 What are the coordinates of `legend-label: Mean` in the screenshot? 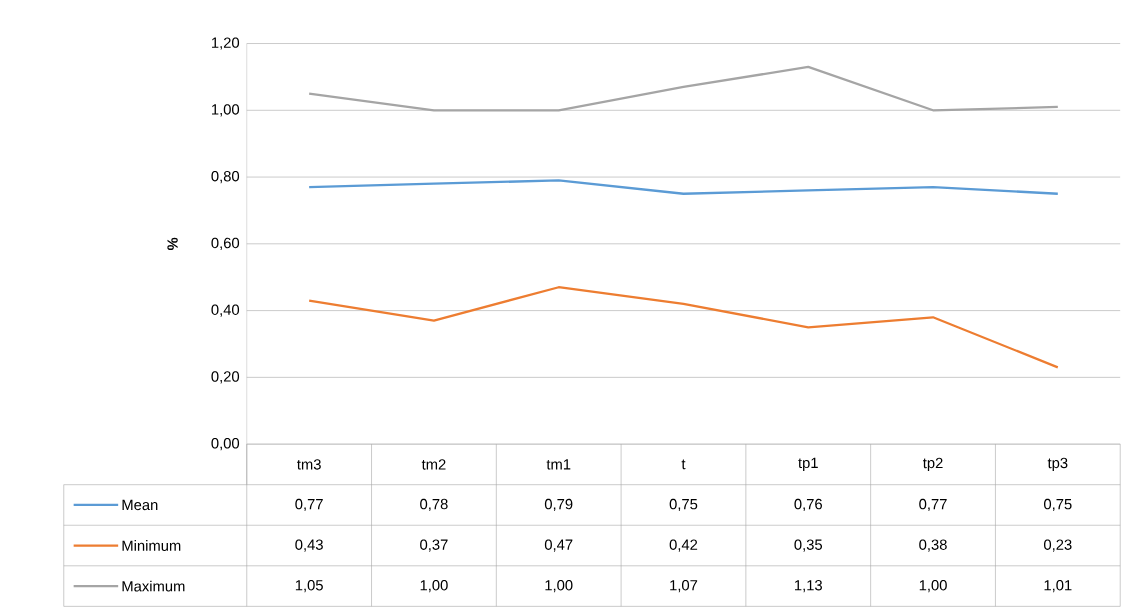 It's located at (140, 504).